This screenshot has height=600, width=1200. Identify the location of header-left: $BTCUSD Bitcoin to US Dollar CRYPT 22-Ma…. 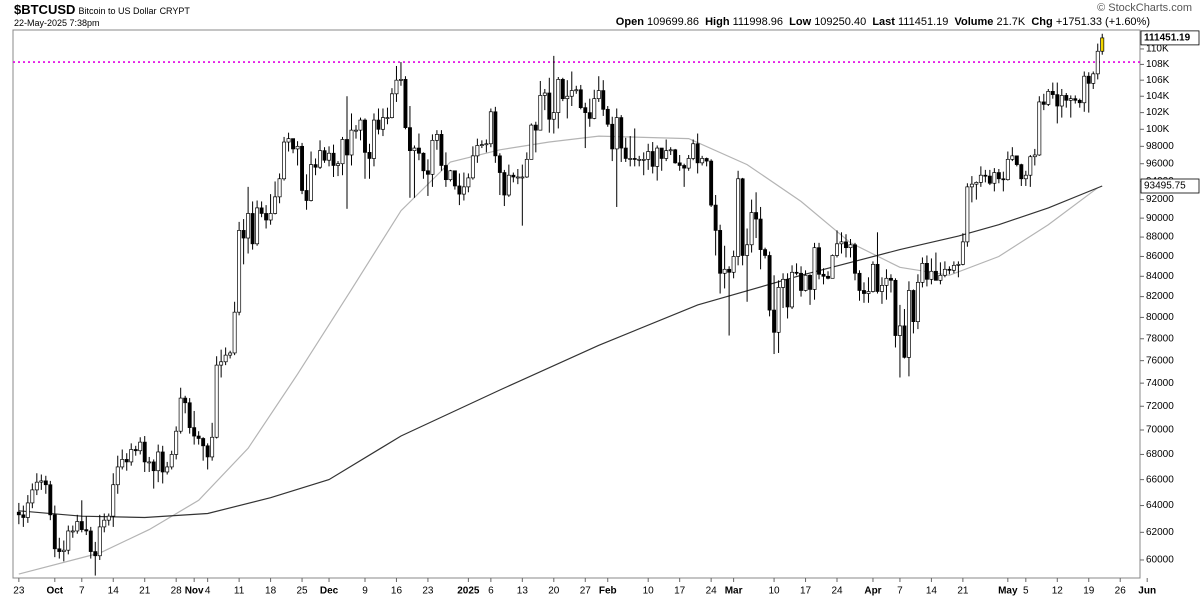
(102, 15).